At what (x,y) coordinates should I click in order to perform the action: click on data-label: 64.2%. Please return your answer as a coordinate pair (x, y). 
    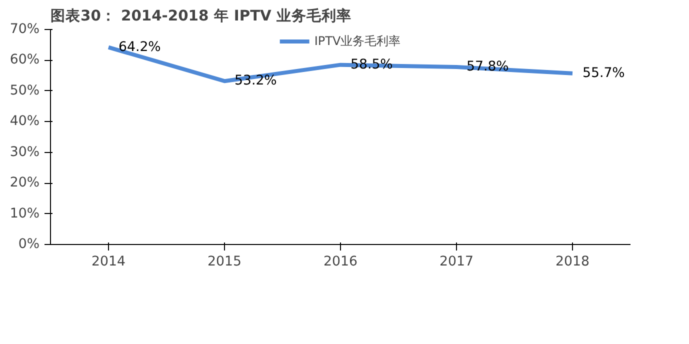
    Looking at the image, I should click on (139, 47).